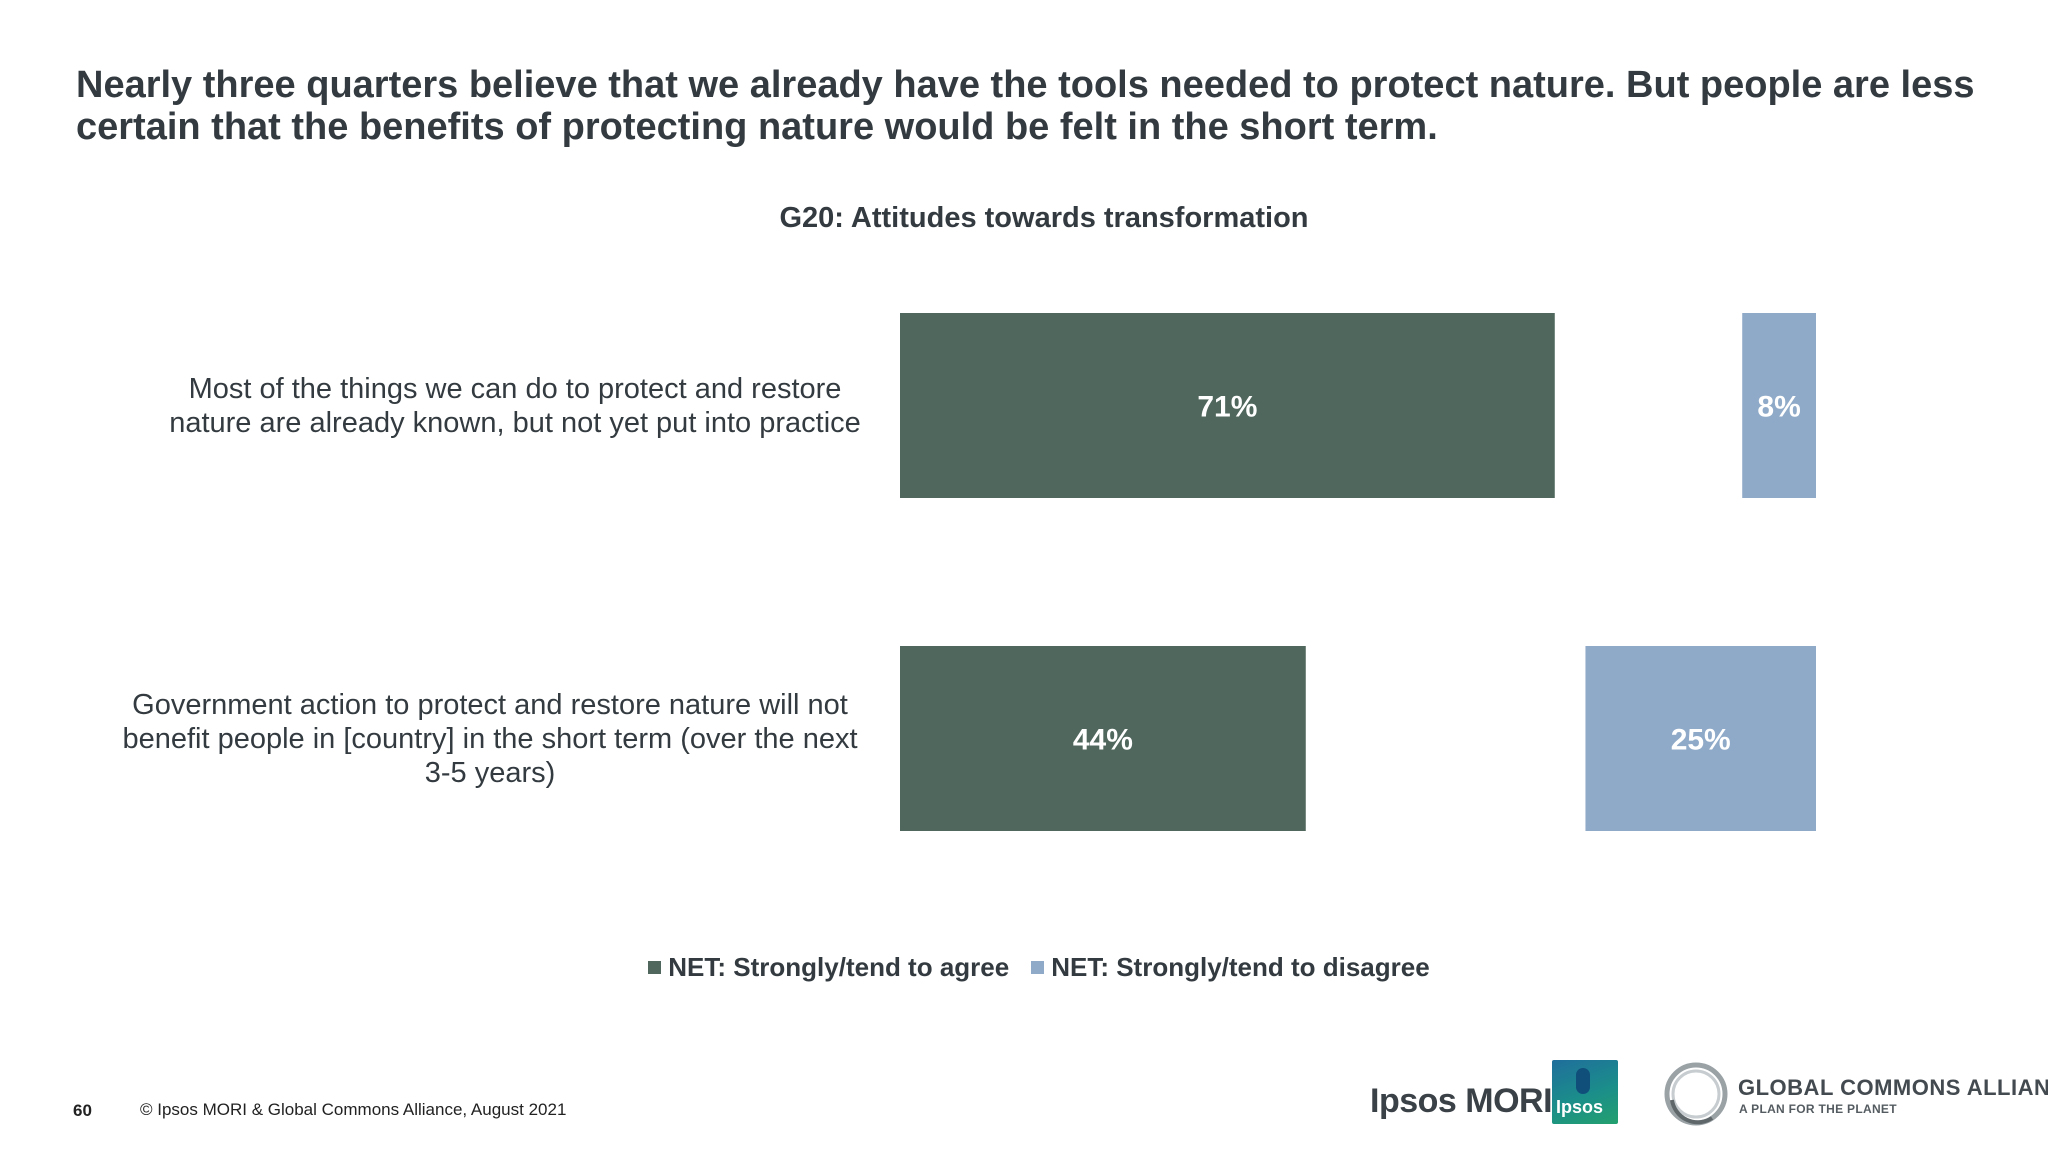 This screenshot has width=2048, height=1152. What do you see at coordinates (1696, 1094) in the screenshot?
I see `global-commons-ring-icon` at bounding box center [1696, 1094].